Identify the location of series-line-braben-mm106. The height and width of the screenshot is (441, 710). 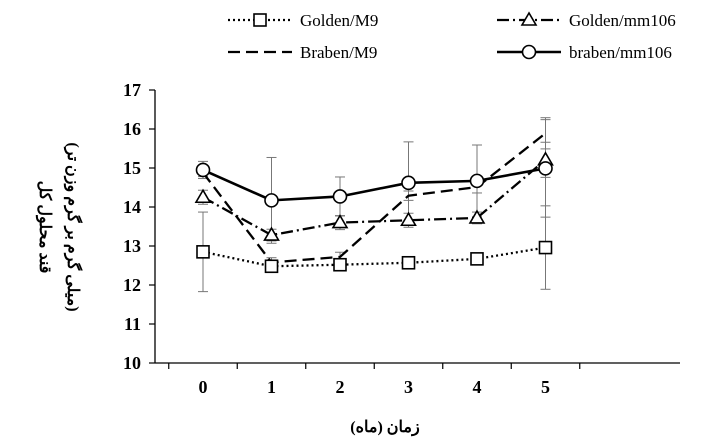
(374, 184).